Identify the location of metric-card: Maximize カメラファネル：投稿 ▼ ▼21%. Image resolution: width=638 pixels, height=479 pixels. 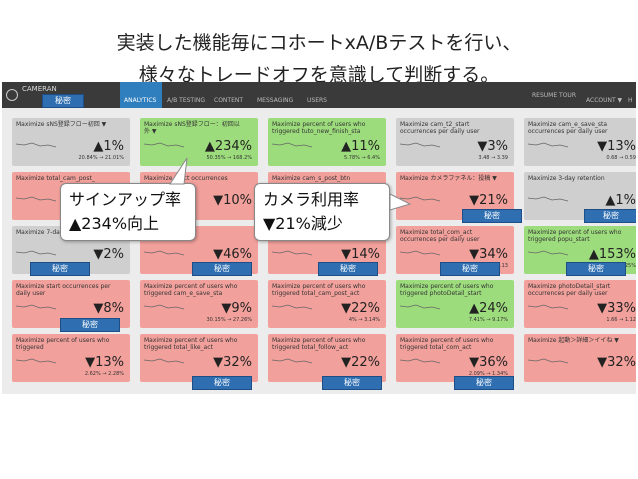
(455, 196).